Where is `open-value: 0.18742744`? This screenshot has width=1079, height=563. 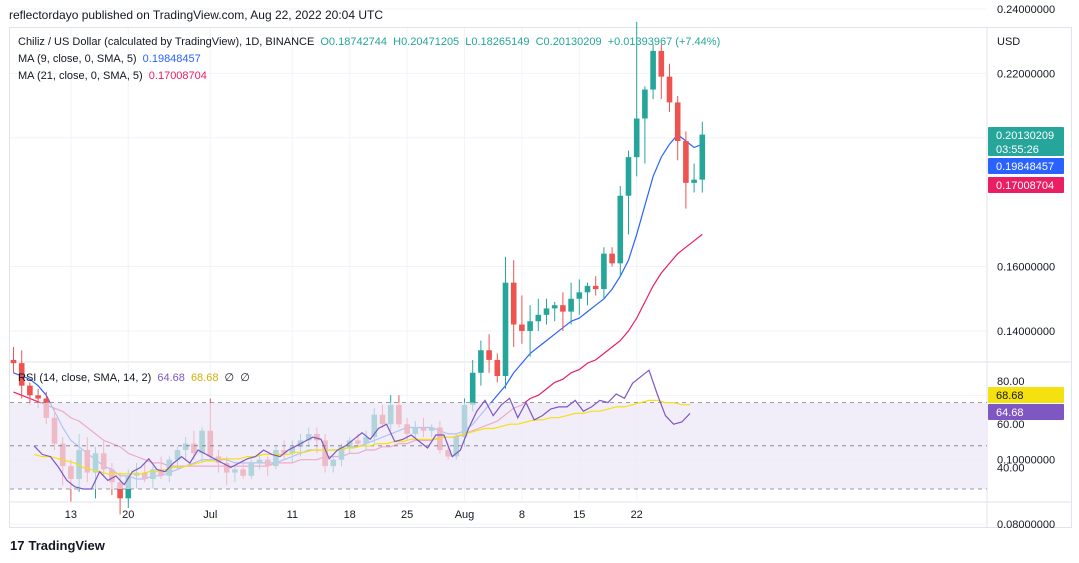 open-value: 0.18742744 is located at coordinates (358, 42).